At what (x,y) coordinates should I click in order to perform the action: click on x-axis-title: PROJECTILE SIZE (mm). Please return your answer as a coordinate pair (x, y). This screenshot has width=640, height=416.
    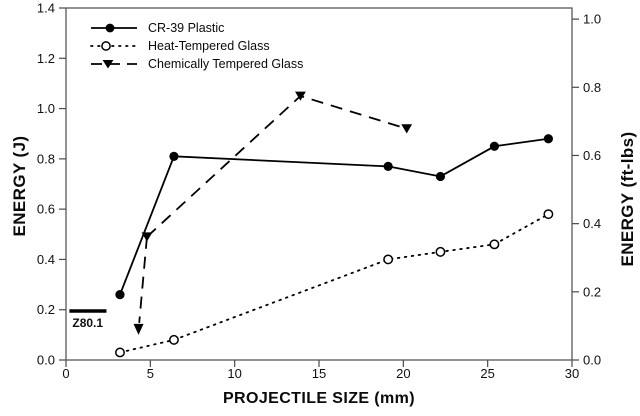
    Looking at the image, I should click on (319, 398).